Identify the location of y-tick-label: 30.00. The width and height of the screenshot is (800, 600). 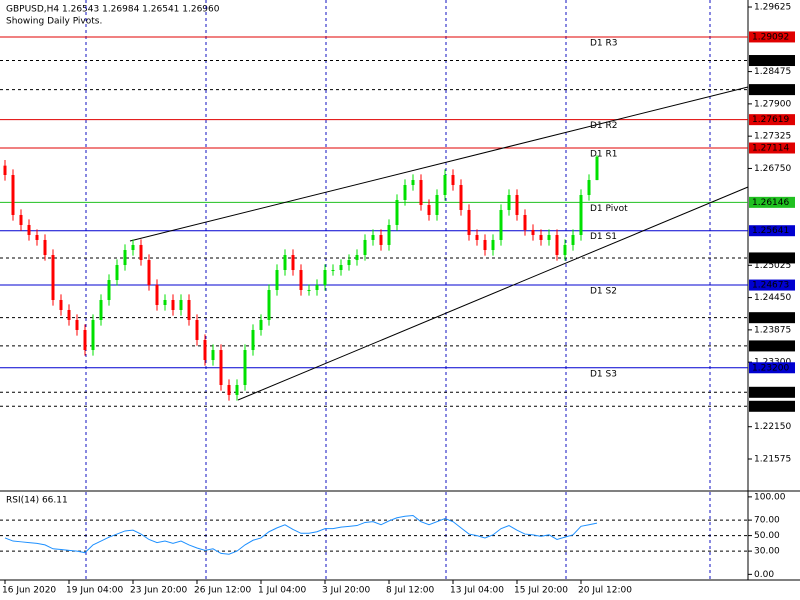
(767, 552).